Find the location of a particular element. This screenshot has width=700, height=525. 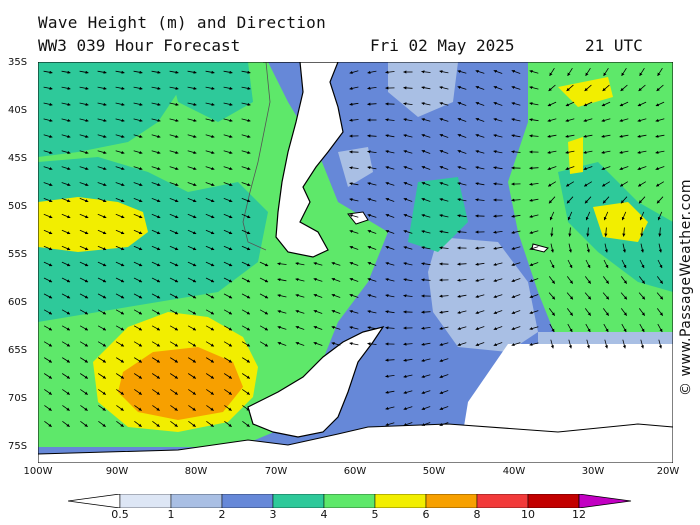

lon-label: 60W is located at coordinates (355, 471).